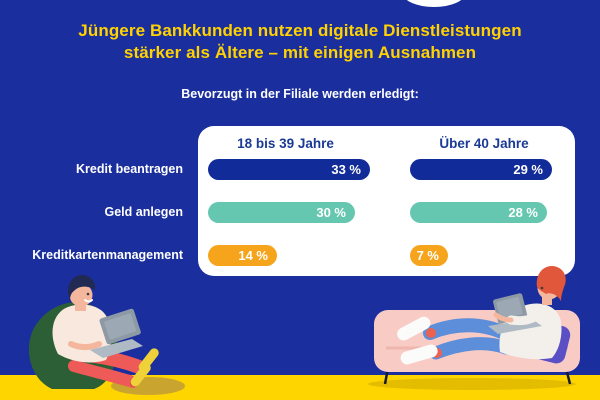  What do you see at coordinates (526, 316) in the screenshot?
I see `arm-icon` at bounding box center [526, 316].